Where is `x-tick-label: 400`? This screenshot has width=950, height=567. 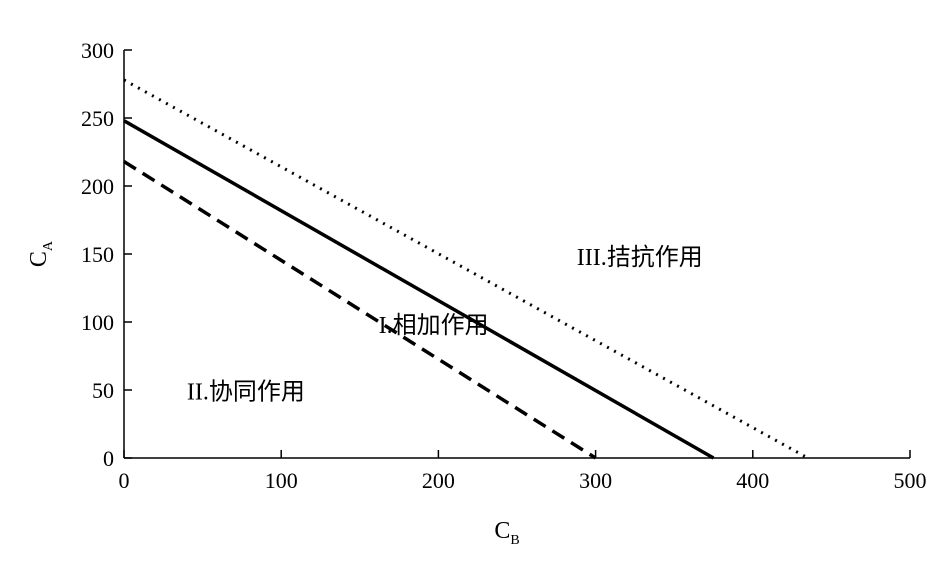
x-tick-label: 400 is located at coordinates (752, 480).